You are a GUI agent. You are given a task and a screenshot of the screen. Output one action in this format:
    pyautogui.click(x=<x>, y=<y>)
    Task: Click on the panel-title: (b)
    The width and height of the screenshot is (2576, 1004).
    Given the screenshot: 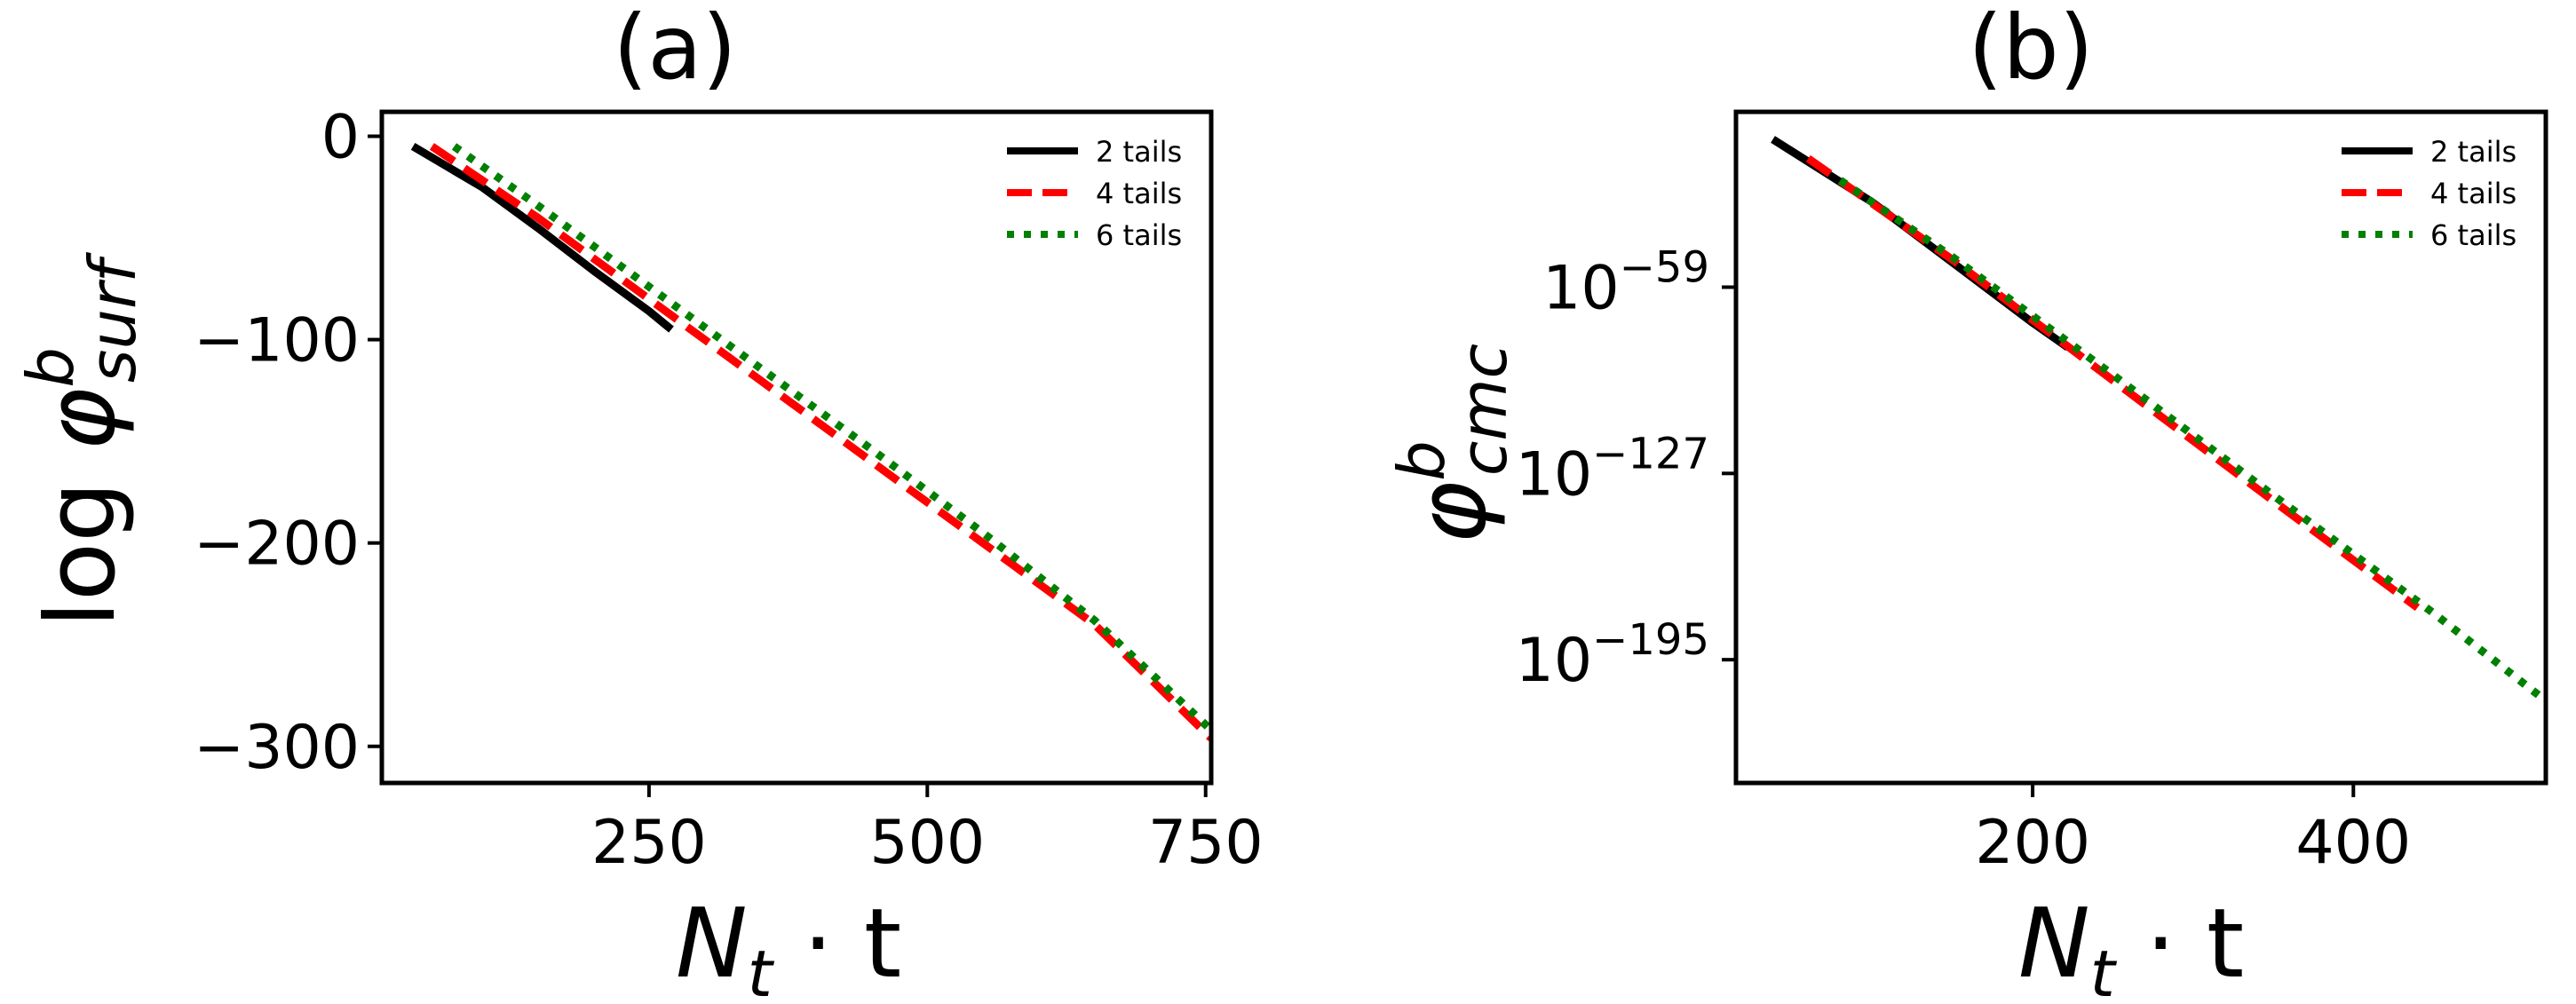 What is the action you would take?
    pyautogui.click(x=2031, y=49)
    